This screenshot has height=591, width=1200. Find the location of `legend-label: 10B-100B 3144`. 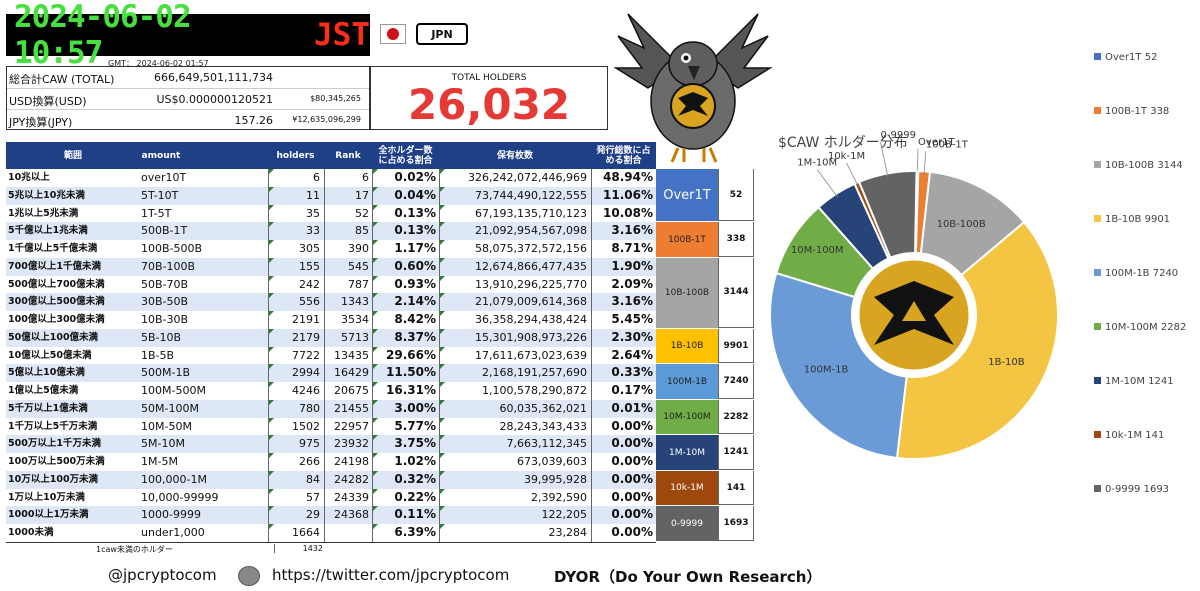

legend-label: 10B-100B 3144 is located at coordinates (1144, 165).